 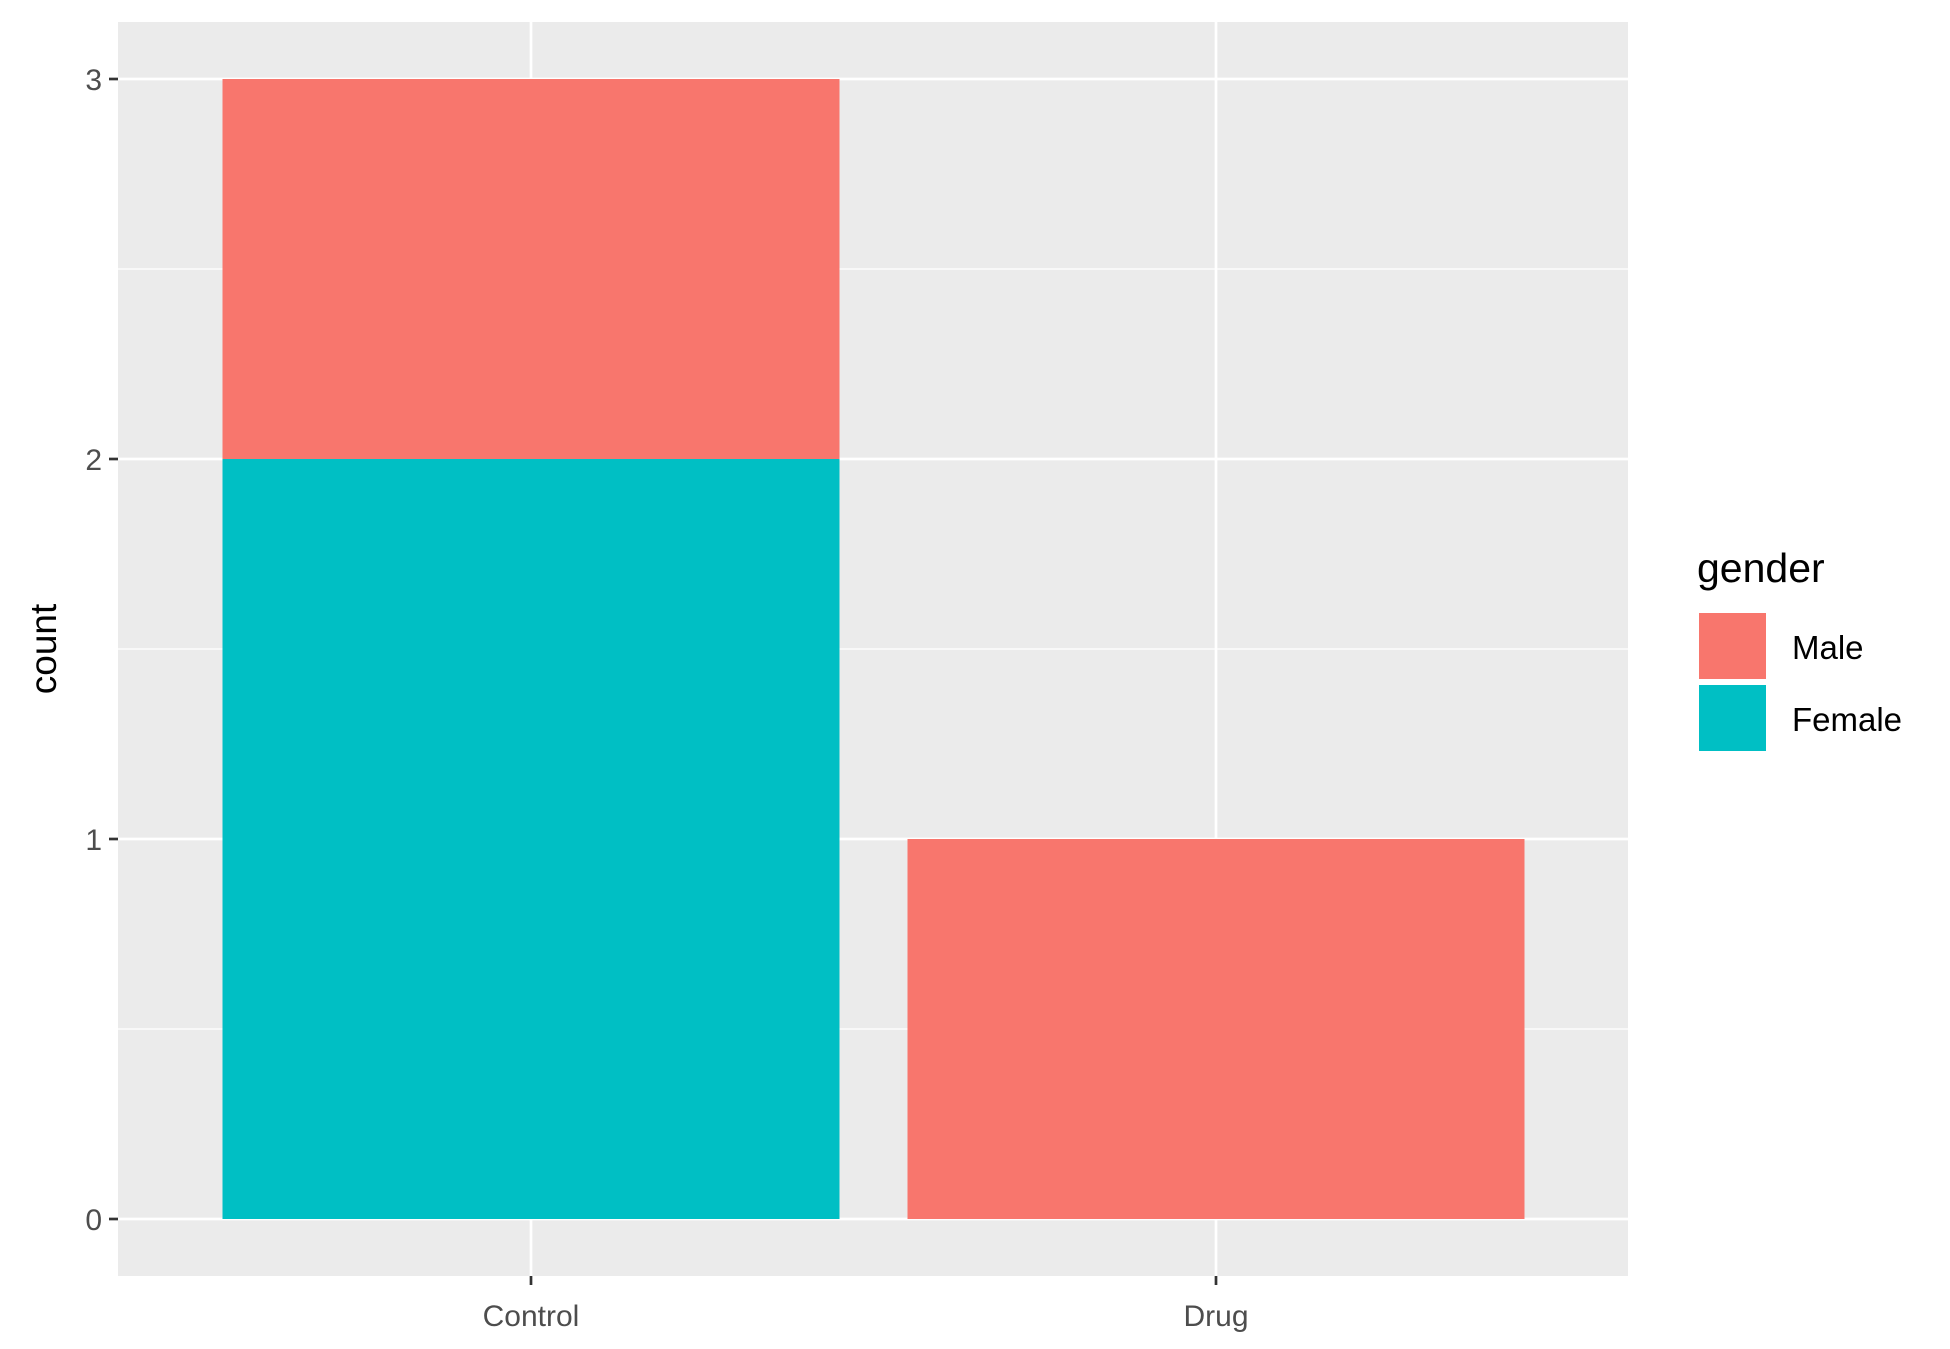 I want to click on y-axis: 0 1 2 3, so click(x=101, y=650).